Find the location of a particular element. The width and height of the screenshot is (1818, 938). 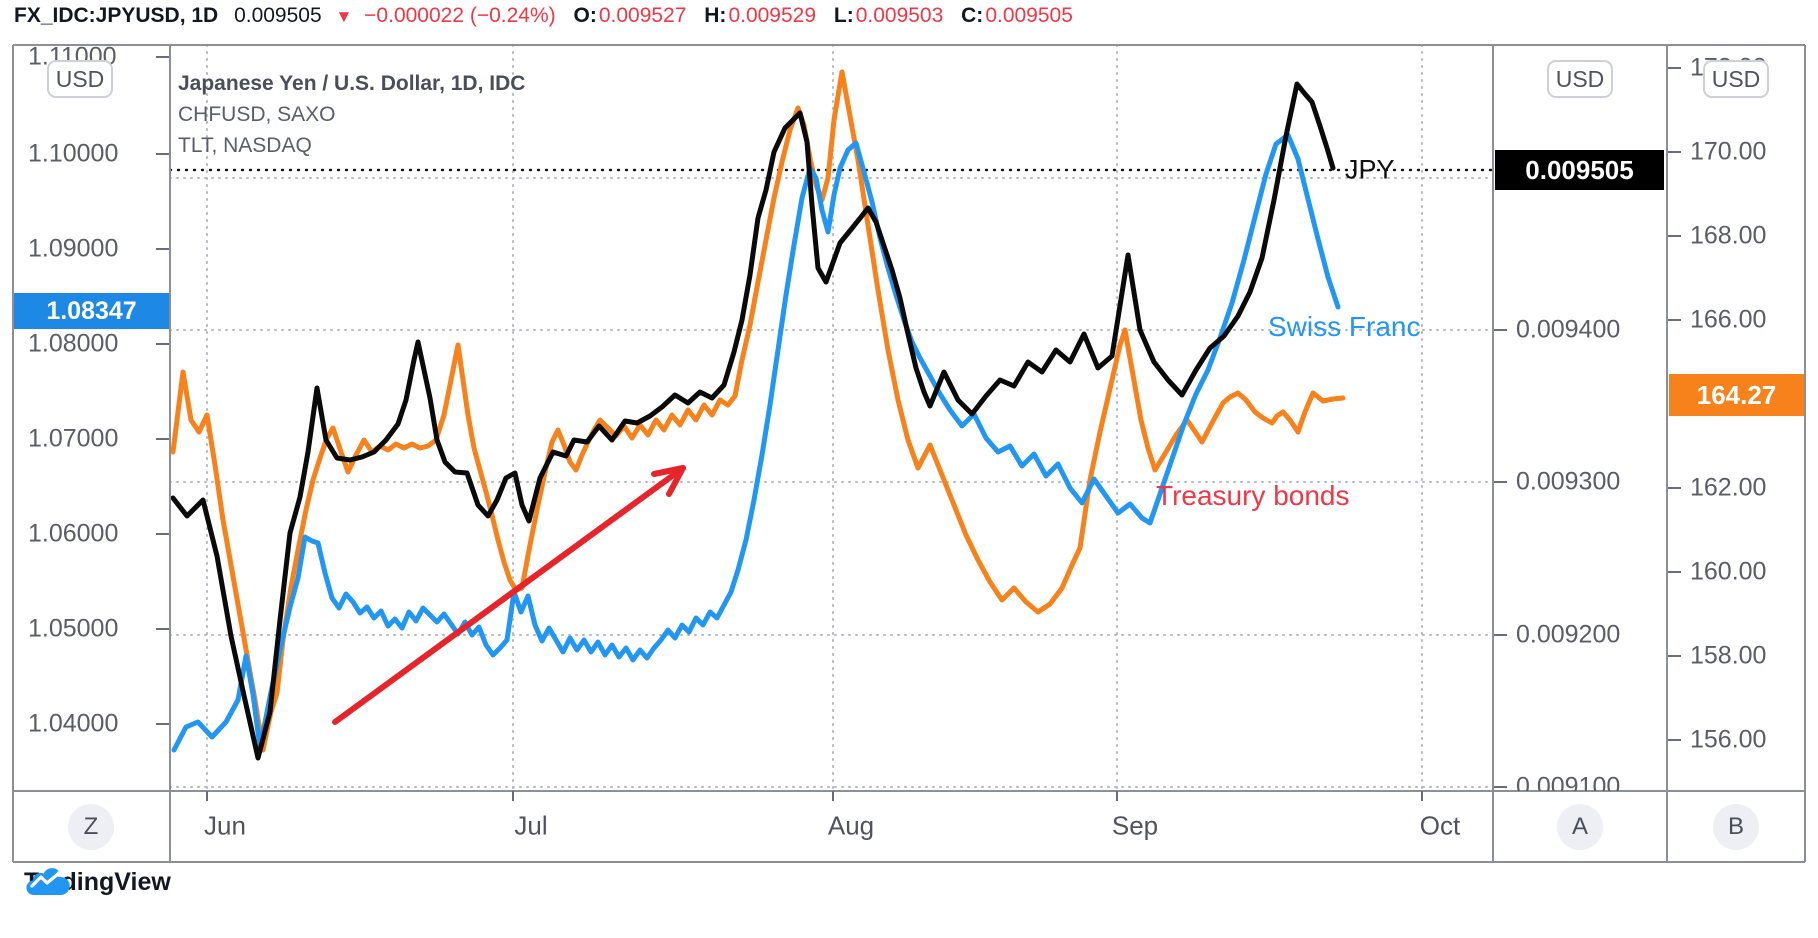

left-tick-label: 1.04000 is located at coordinates (73, 723).